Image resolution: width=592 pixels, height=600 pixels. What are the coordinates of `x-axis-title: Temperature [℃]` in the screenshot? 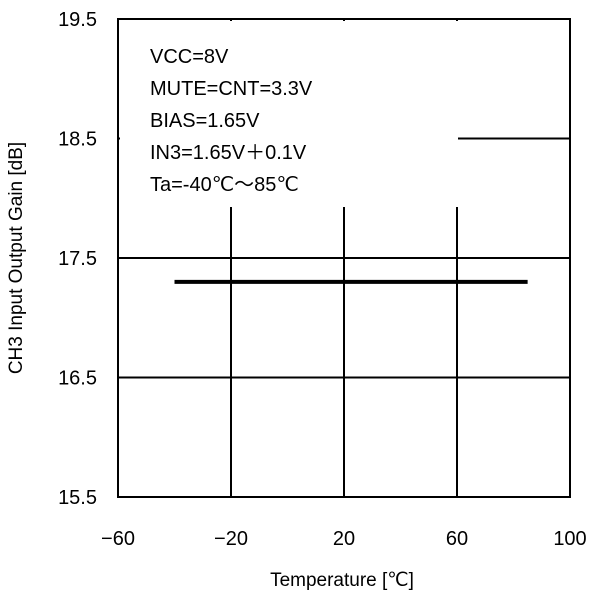 It's located at (342, 580).